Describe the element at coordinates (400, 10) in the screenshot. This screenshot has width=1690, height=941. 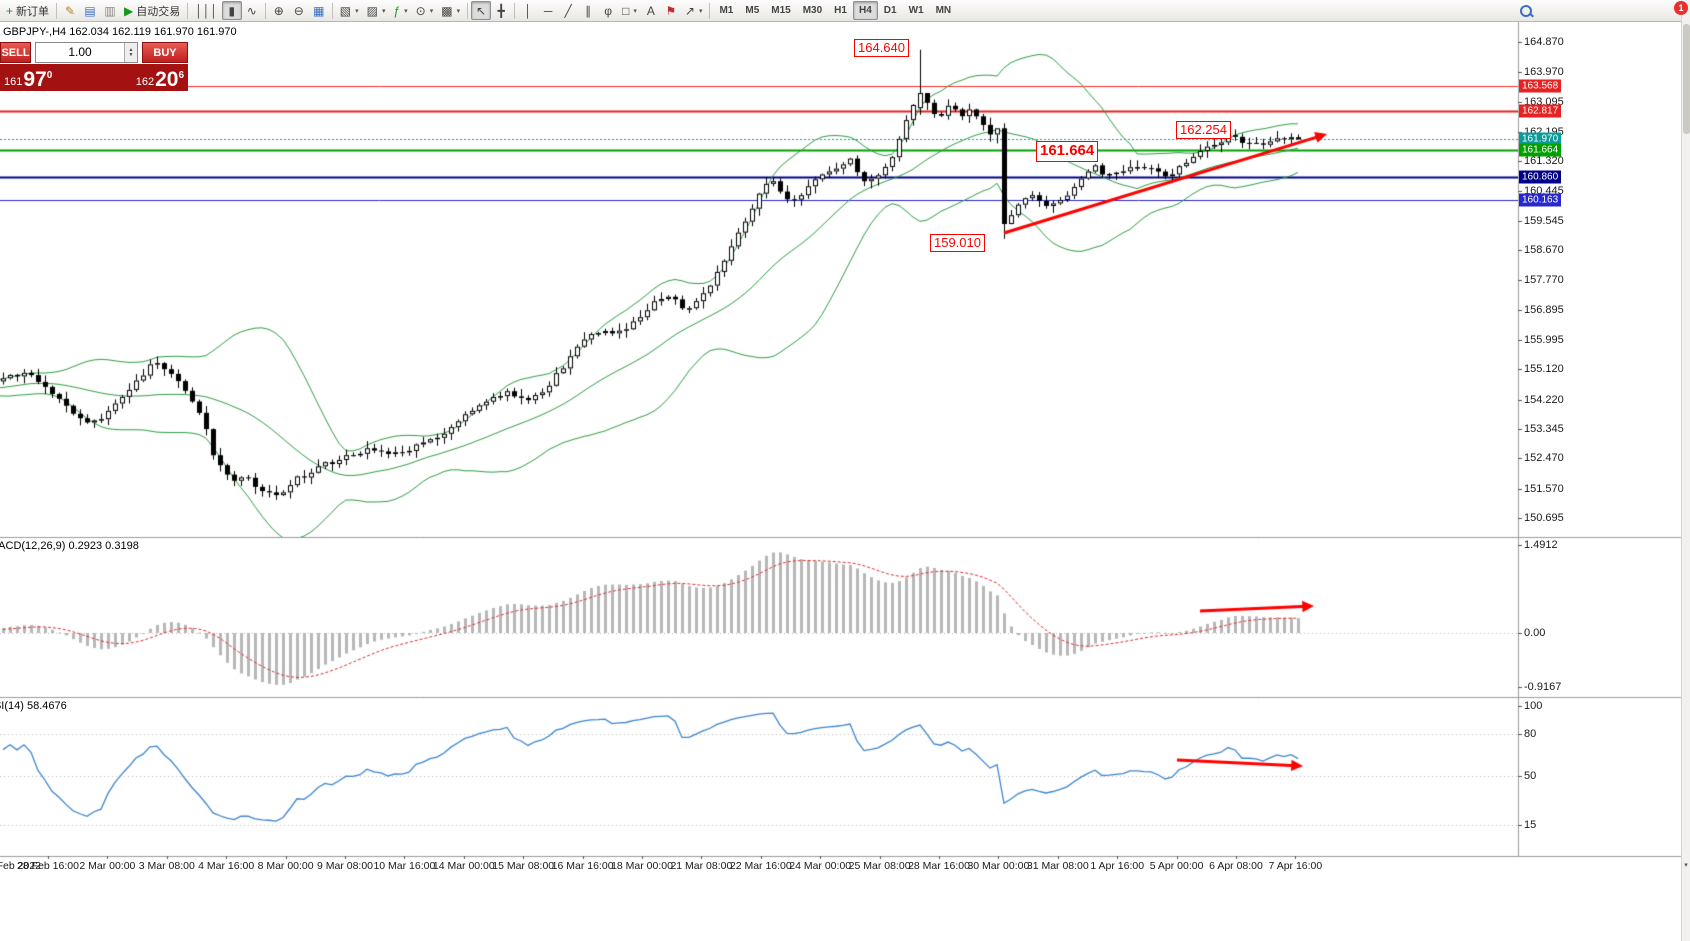
I see `toolbar-button-indicators: ƒ ▾` at that location.